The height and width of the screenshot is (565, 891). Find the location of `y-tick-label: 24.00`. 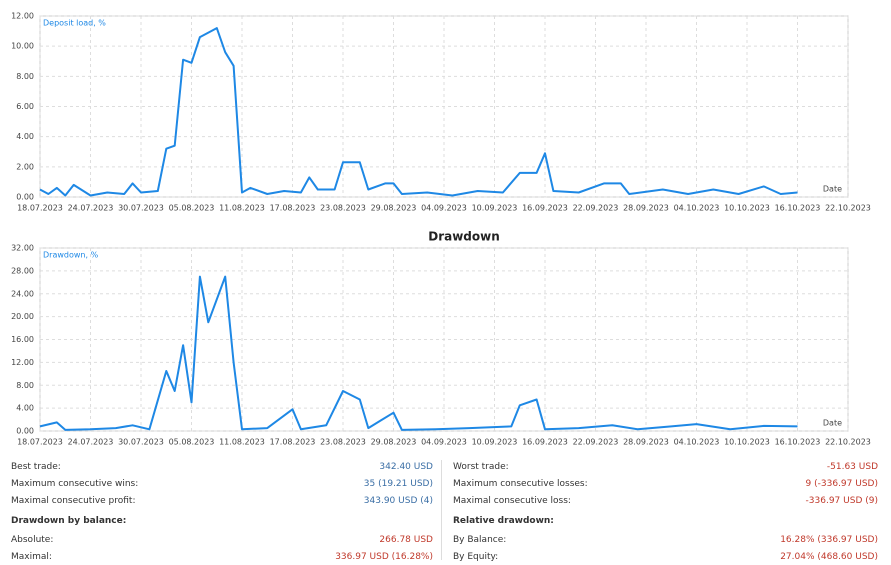

y-tick-label: 24.00 is located at coordinates (22, 293).